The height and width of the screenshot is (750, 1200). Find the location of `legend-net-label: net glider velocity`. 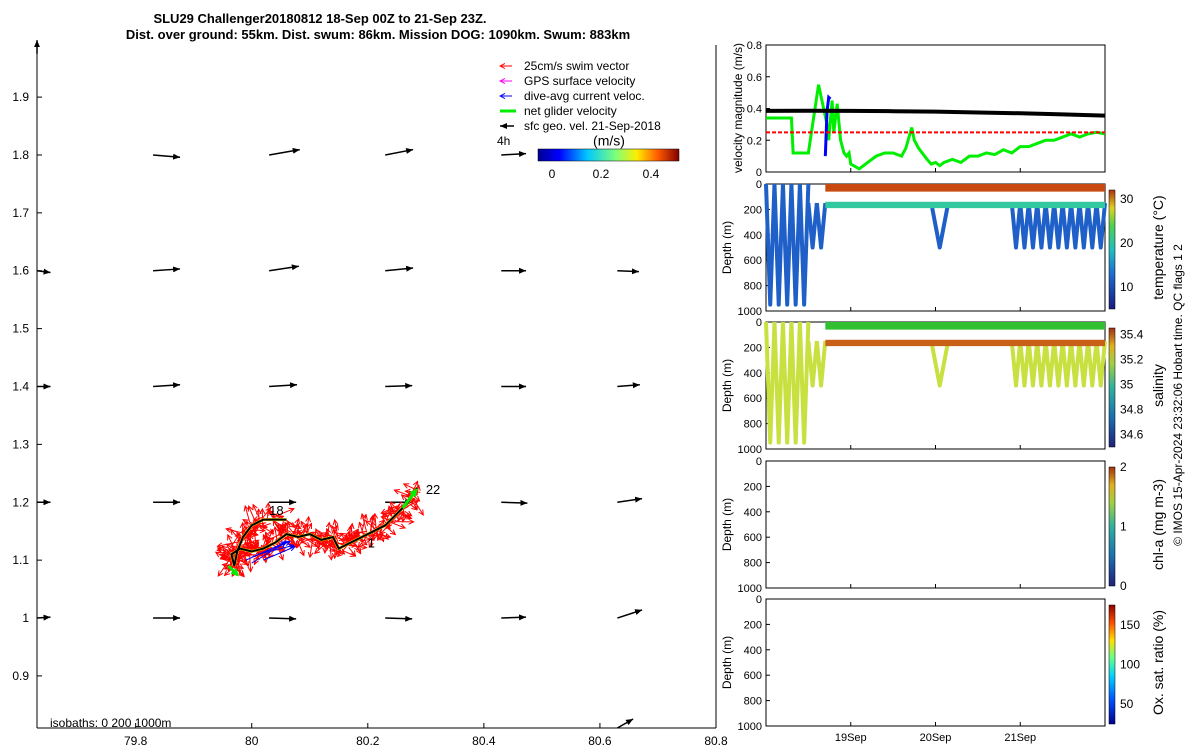

legend-net-label: net glider velocity is located at coordinates (570, 111).